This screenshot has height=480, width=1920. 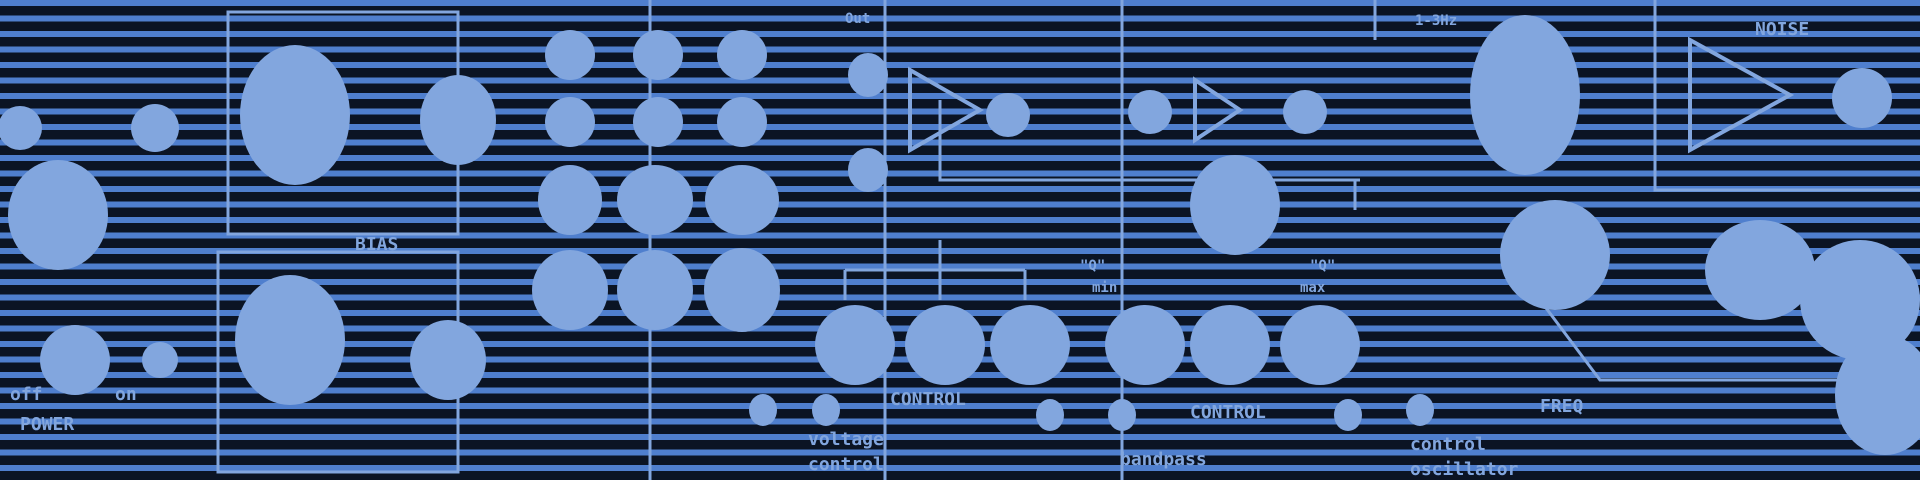 What do you see at coordinates (846, 464) in the screenshot?
I see `label-control-word: control` at bounding box center [846, 464].